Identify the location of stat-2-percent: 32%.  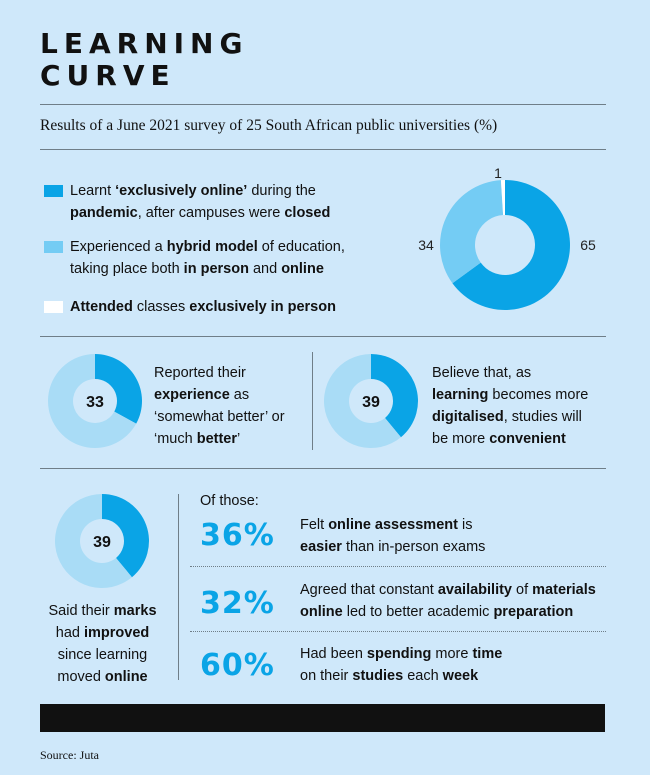
(237, 603).